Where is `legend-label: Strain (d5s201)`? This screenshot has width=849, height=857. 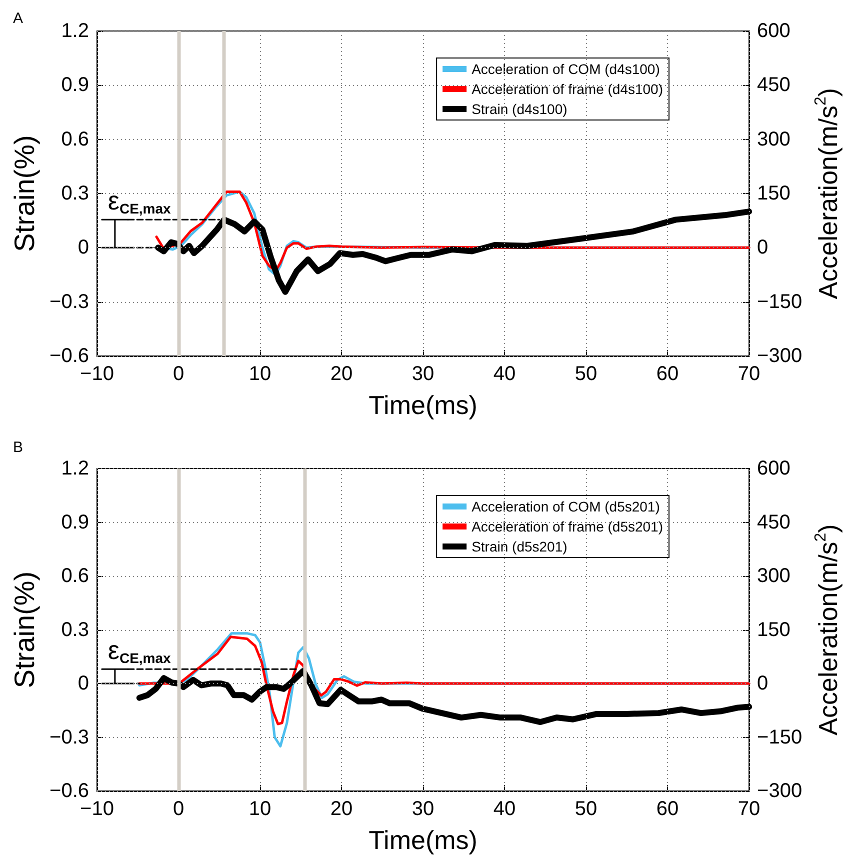
legend-label: Strain (d5s201) is located at coordinates (520, 546).